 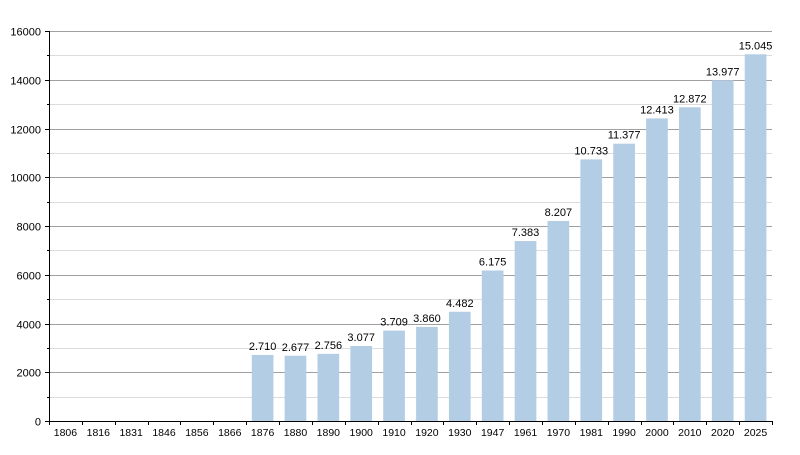 What do you see at coordinates (690, 264) in the screenshot?
I see `bar-2010` at bounding box center [690, 264].